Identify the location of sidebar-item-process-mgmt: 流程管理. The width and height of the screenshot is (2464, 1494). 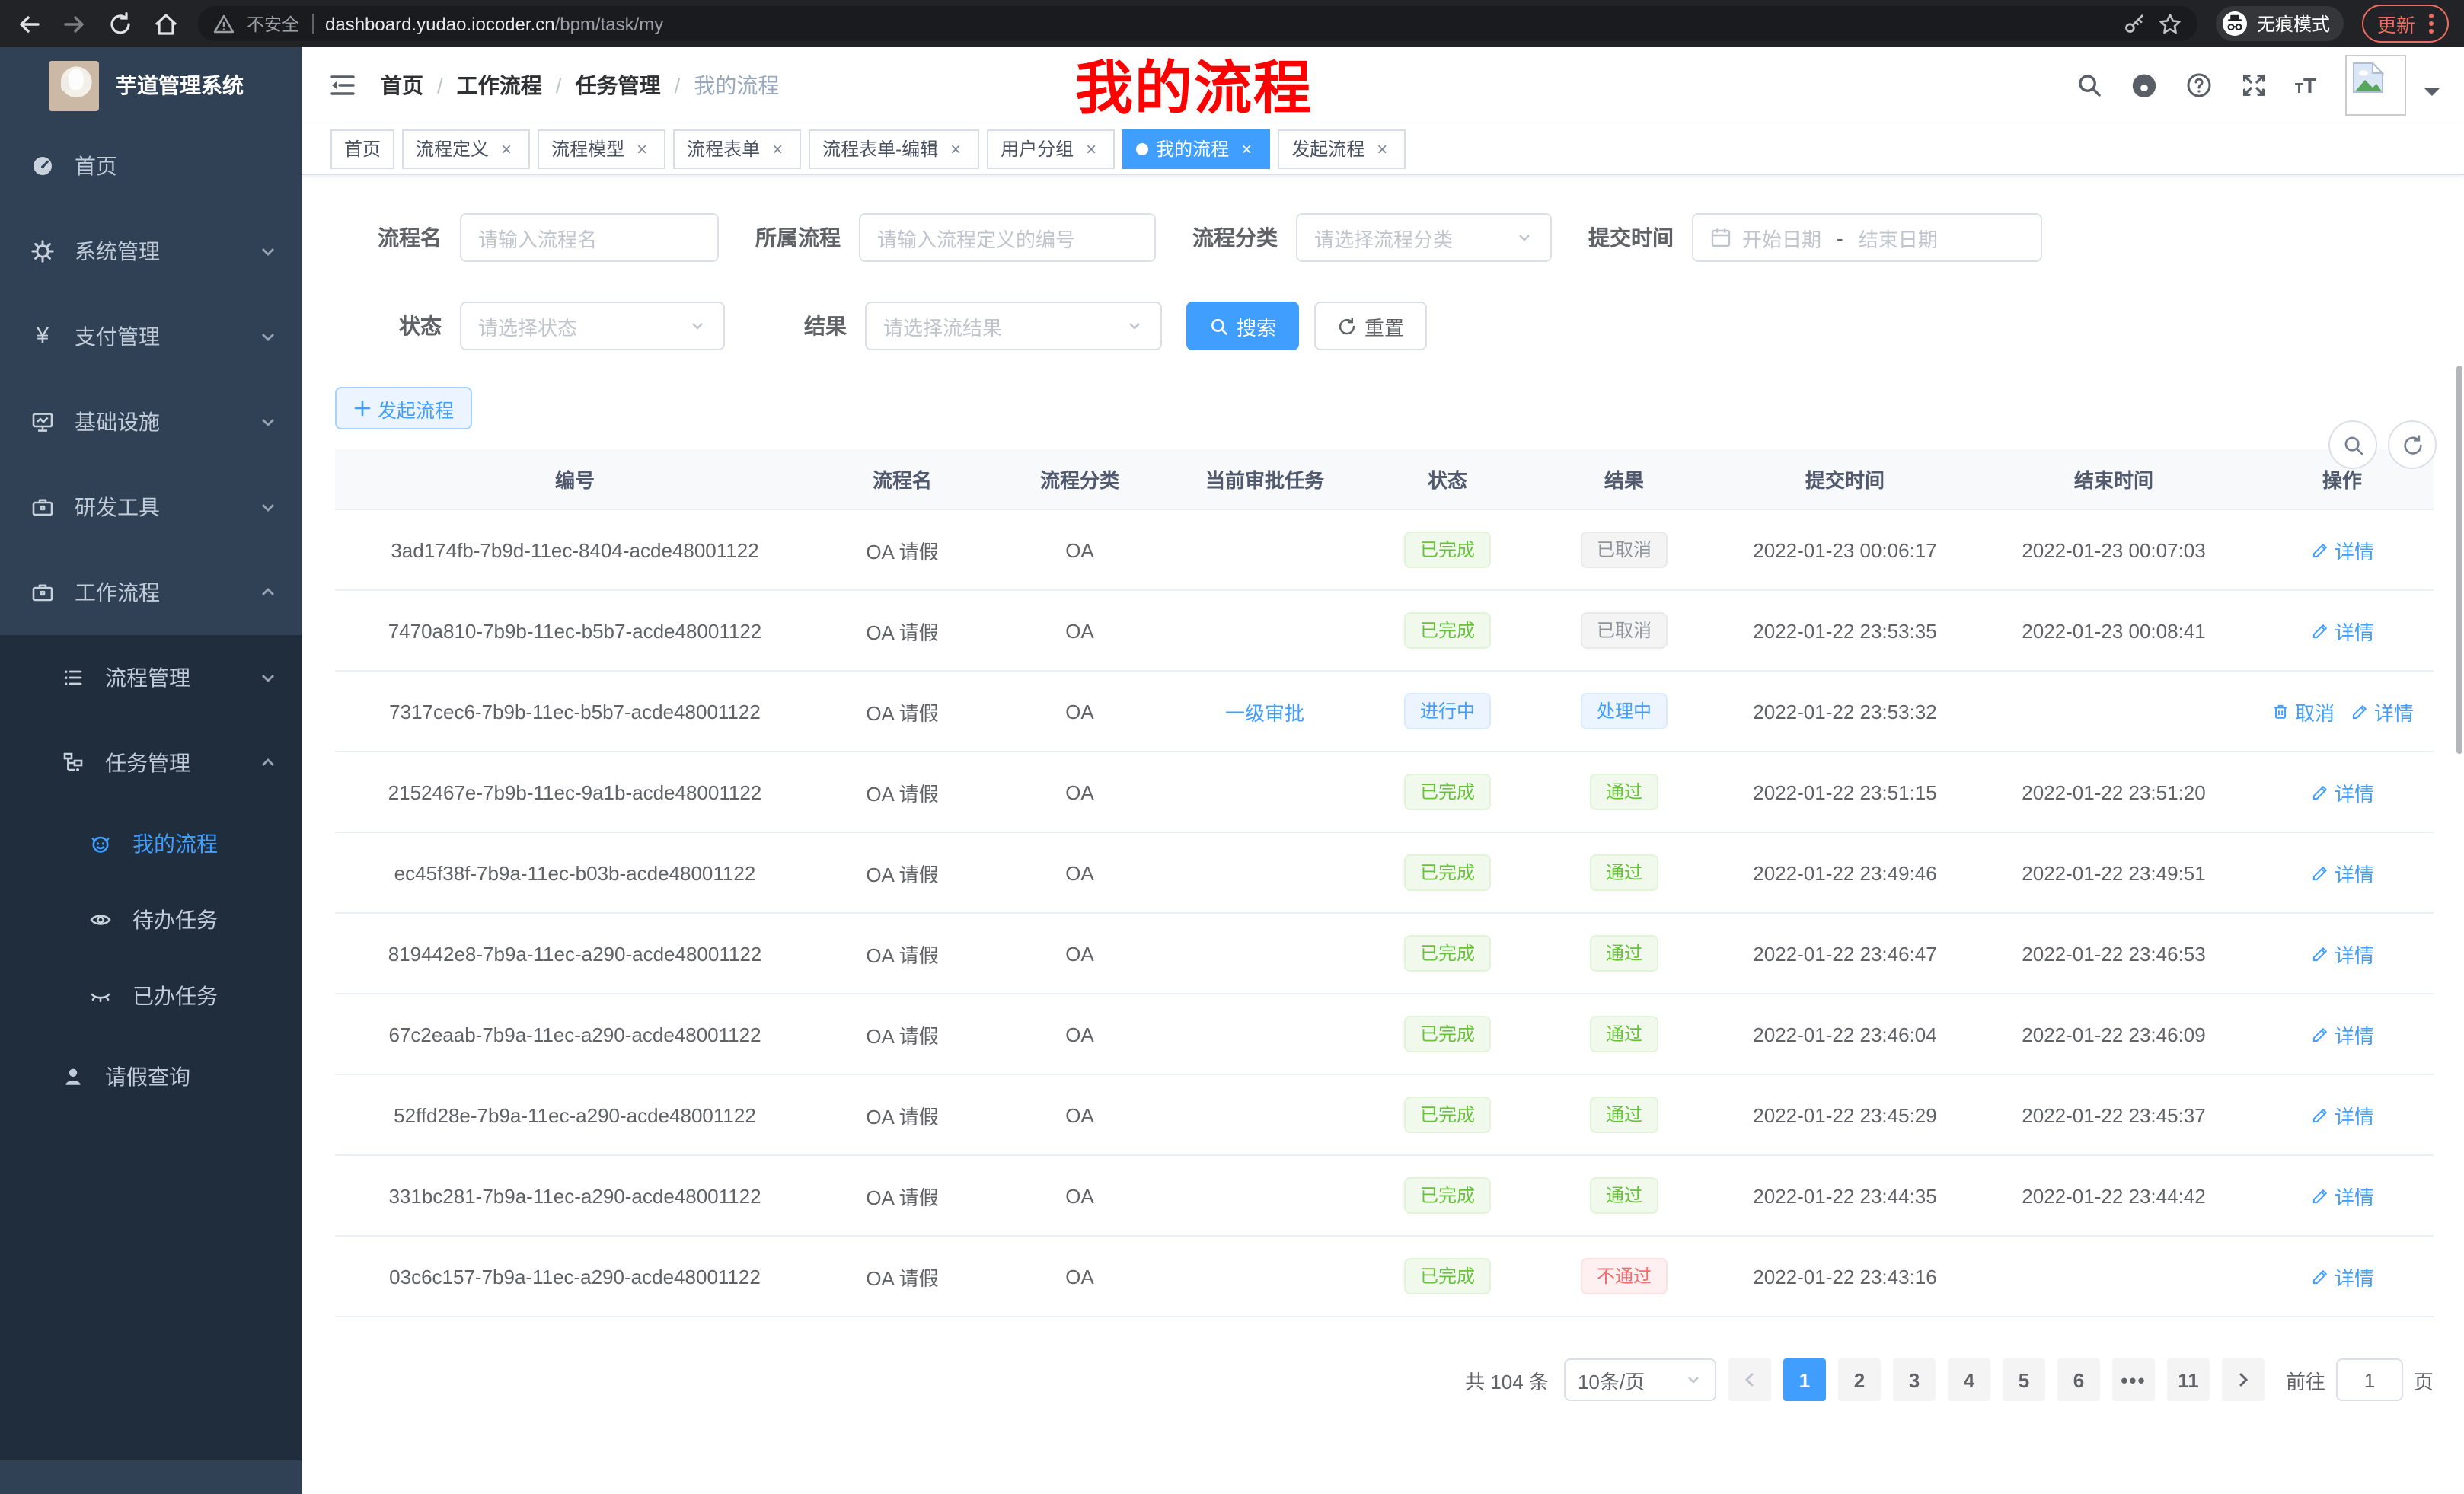
(151, 677).